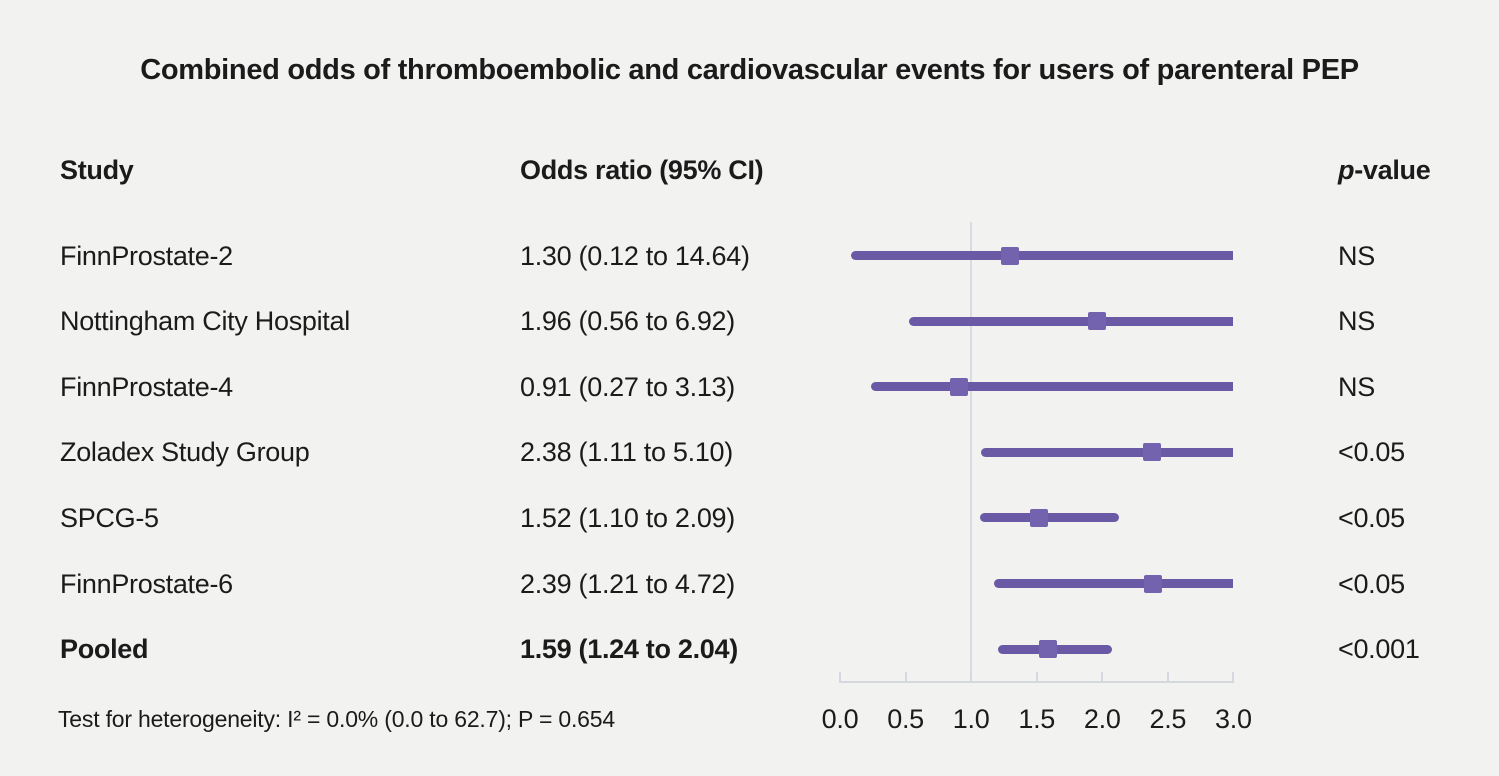 This screenshot has height=776, width=1499. Describe the element at coordinates (185, 452) in the screenshot. I see `study-label: Zoladex Study Group` at that location.